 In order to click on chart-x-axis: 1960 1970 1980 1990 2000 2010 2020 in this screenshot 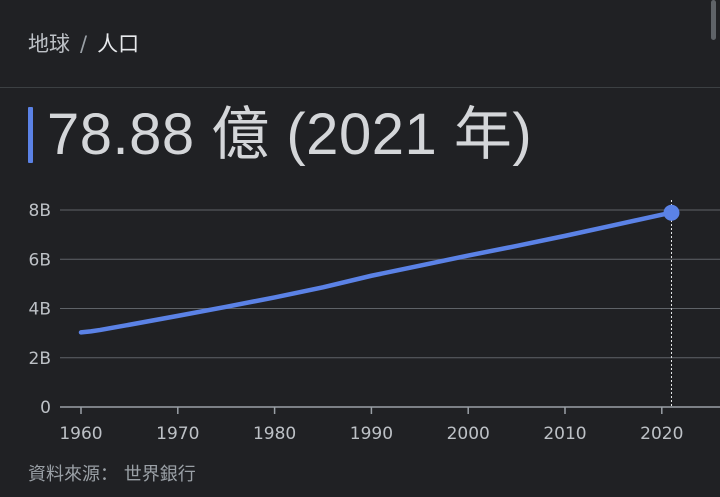, I will do `click(371, 425)`.